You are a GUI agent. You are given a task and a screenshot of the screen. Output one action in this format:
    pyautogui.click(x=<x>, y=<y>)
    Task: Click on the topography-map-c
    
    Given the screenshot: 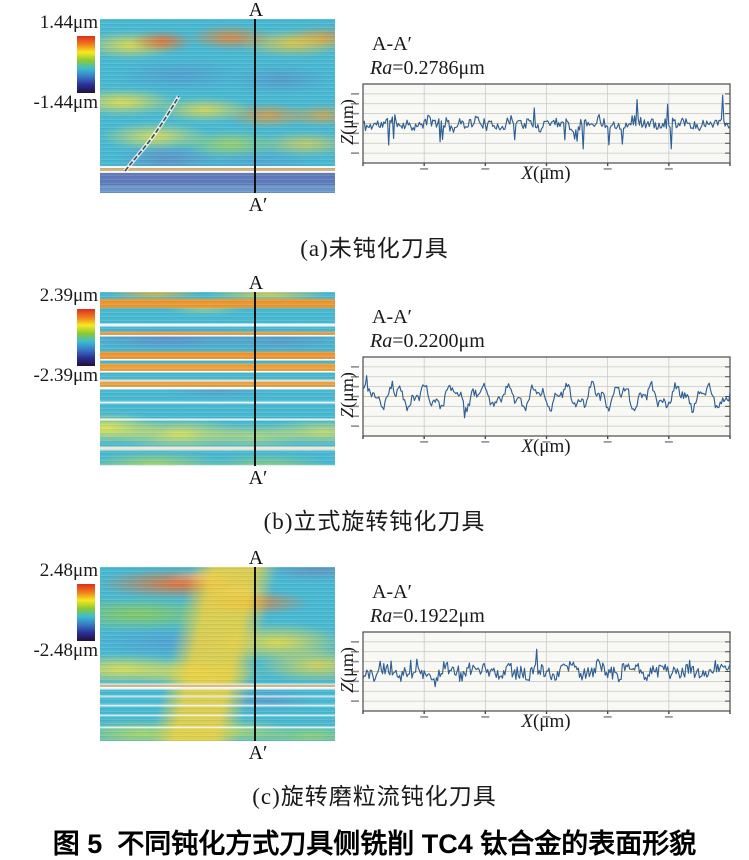 What is the action you would take?
    pyautogui.click(x=217, y=654)
    